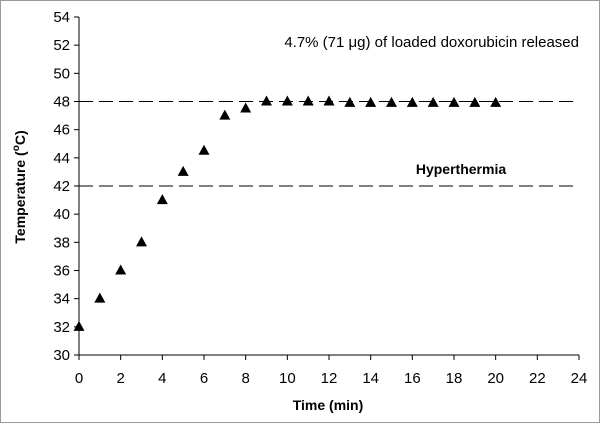 Image resolution: width=600 pixels, height=423 pixels. I want to click on x-axis-ticks: 0 2 4 6 8 10 12 14 16 18 20 22 24, so click(331, 371).